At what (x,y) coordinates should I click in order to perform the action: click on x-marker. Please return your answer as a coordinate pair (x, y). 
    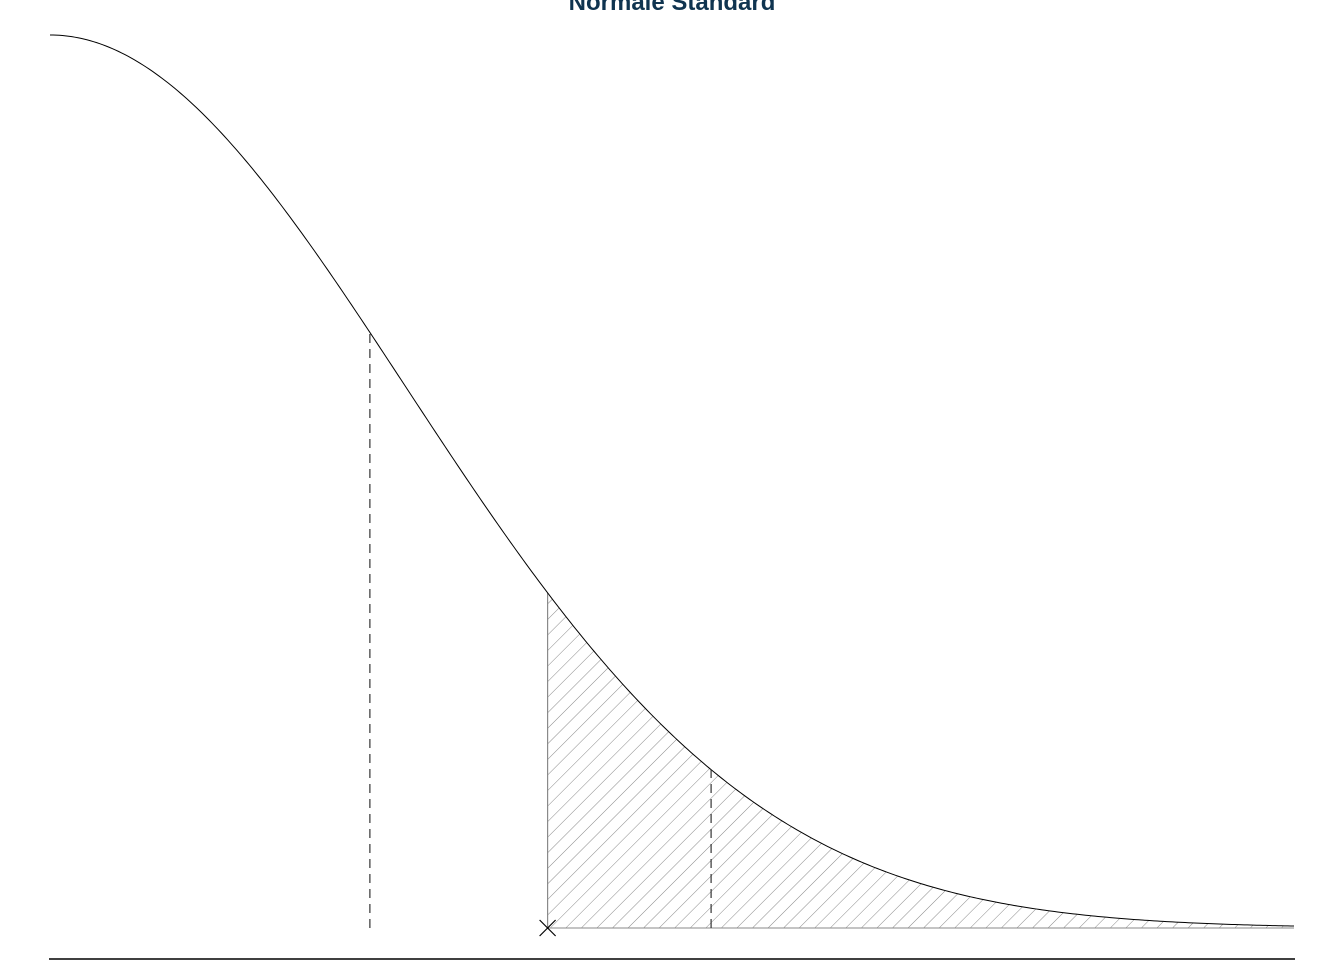
    Looking at the image, I should click on (548, 928).